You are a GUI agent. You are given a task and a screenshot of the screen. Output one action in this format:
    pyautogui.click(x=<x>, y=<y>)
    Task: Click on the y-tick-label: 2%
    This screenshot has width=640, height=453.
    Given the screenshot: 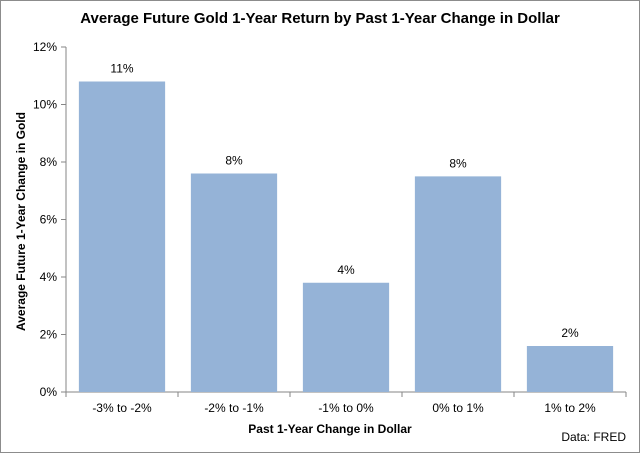 What is the action you would take?
    pyautogui.click(x=49, y=335)
    